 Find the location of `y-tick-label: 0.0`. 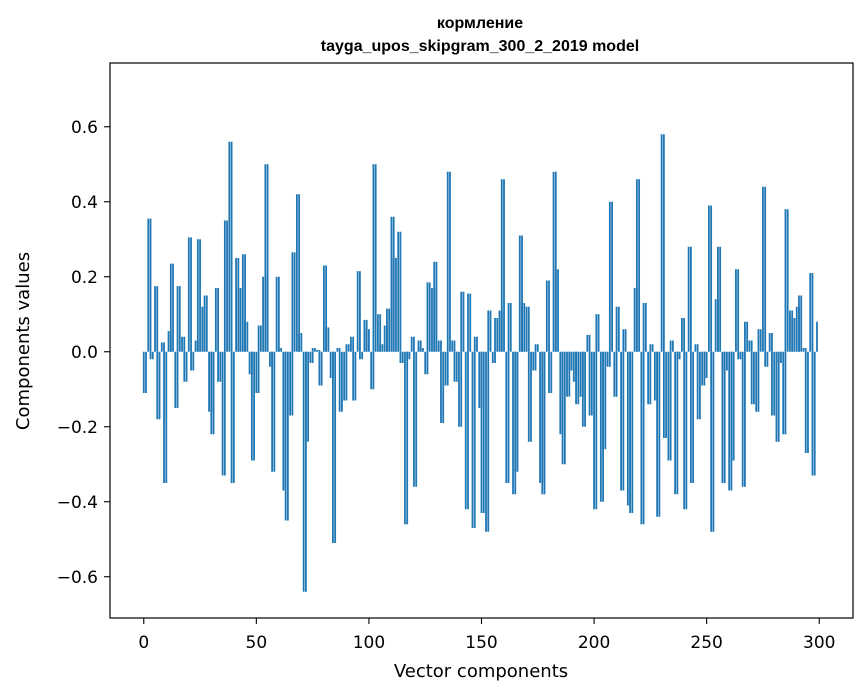

y-tick-label: 0.0 is located at coordinates (84, 353).